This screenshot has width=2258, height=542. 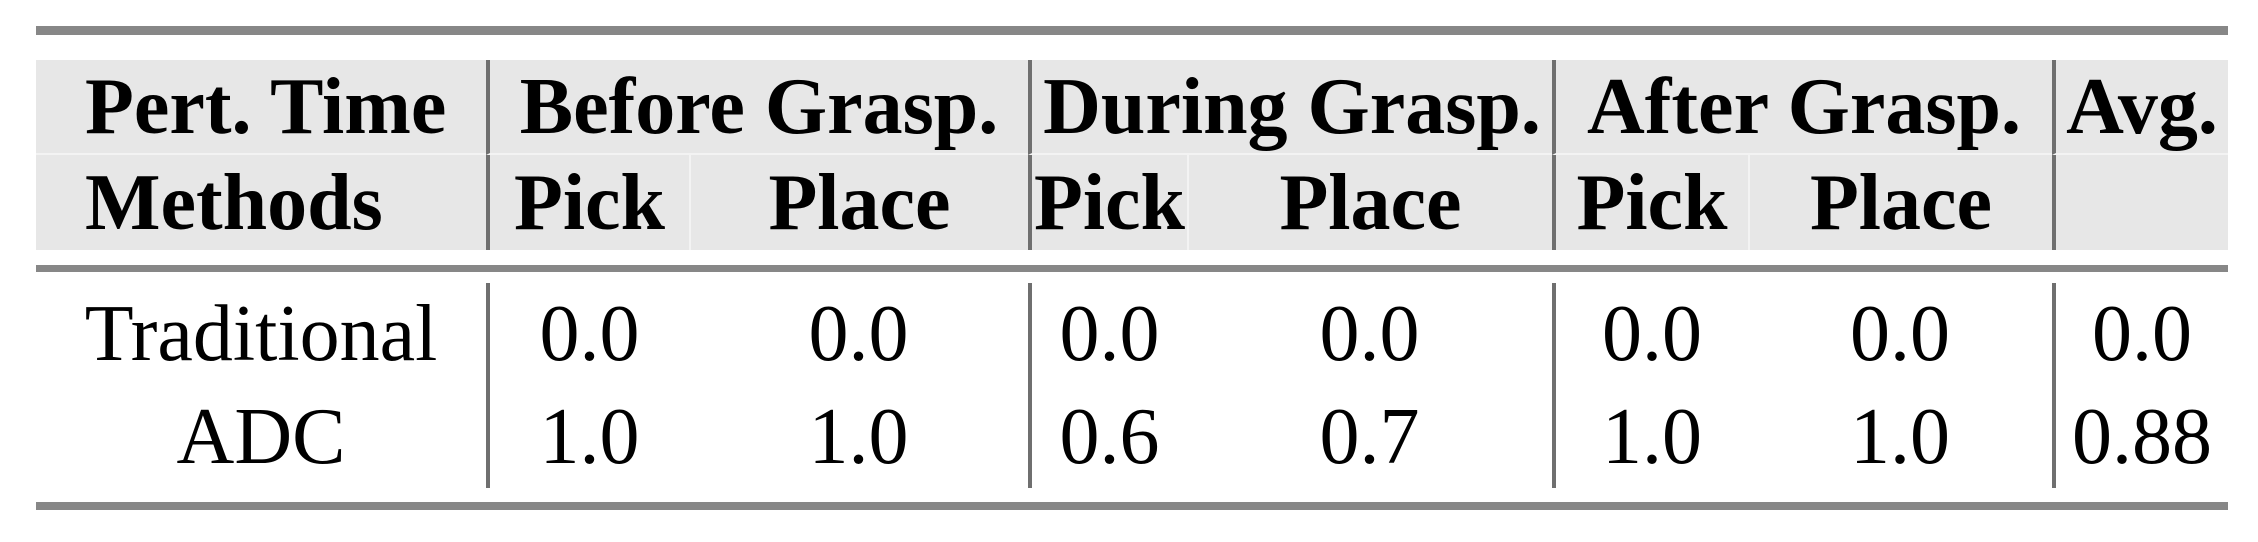 What do you see at coordinates (1900, 202) in the screenshot?
I see `subheader-after-place: Place` at bounding box center [1900, 202].